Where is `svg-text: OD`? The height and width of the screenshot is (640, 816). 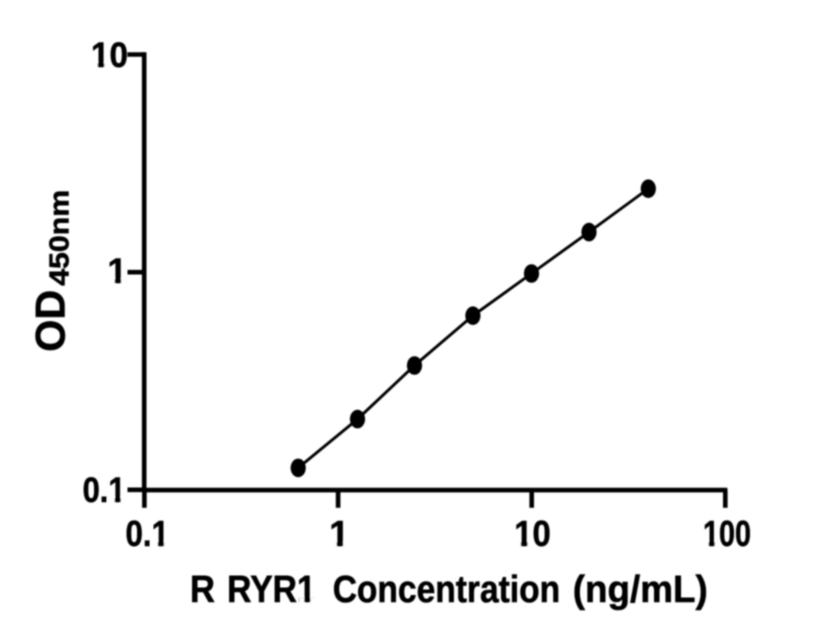
svg-text: OD is located at coordinates (50, 321).